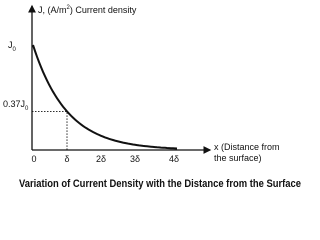 This screenshot has height=240, width=320. Describe the element at coordinates (101, 159) in the screenshot. I see `x-tick-label: 2δ` at that location.